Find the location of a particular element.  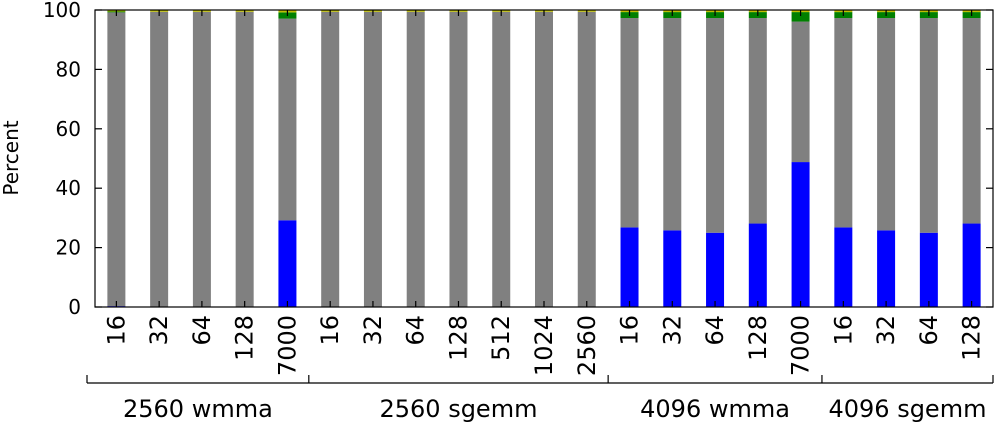

y-tick-label-40: 40 is located at coordinates (68, 188).